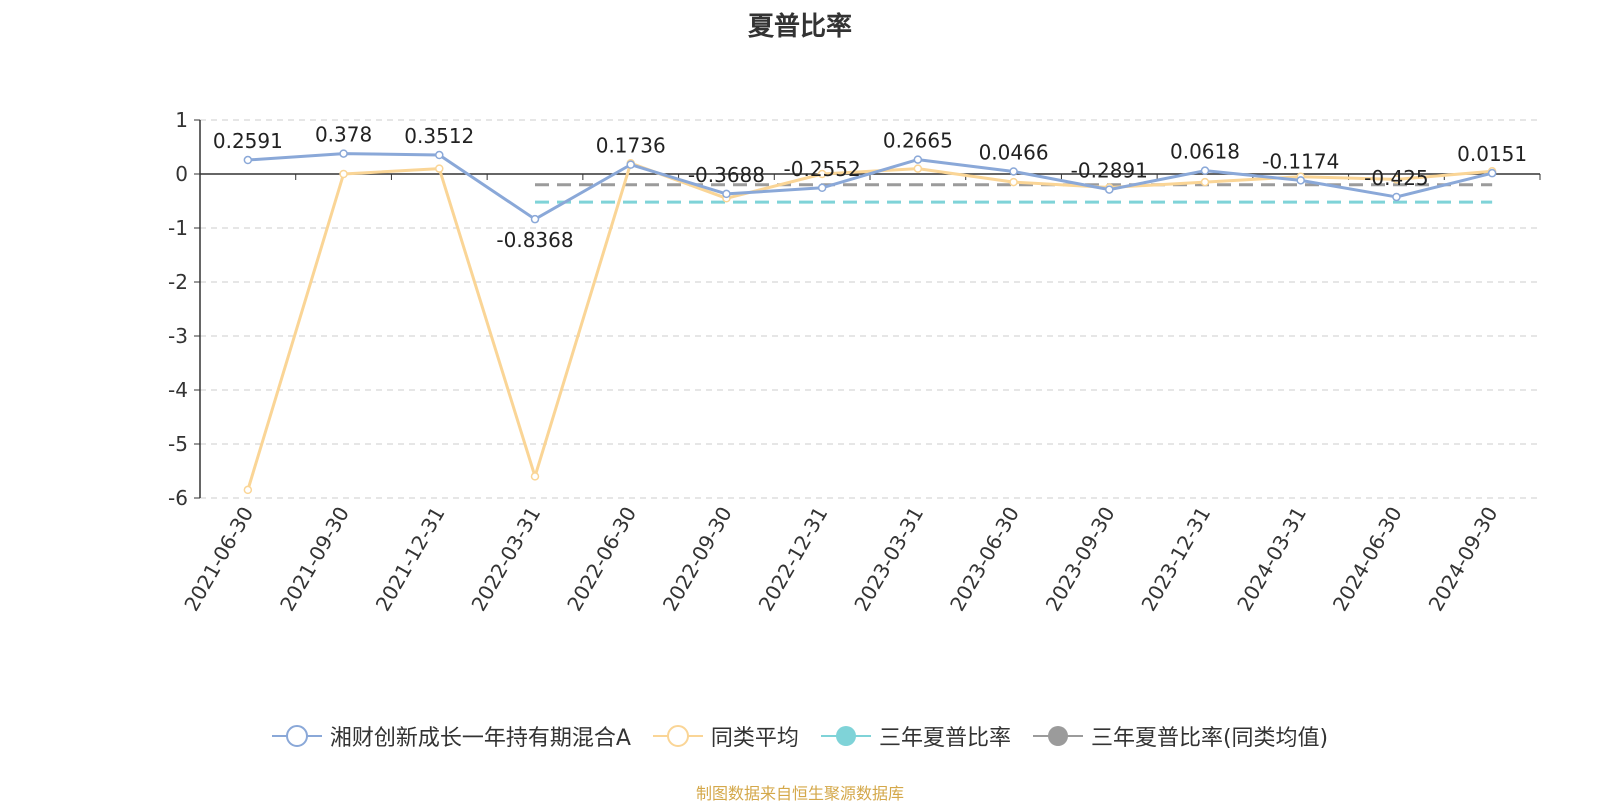  What do you see at coordinates (534, 240) in the screenshot?
I see `data-label: -0.8368` at bounding box center [534, 240].